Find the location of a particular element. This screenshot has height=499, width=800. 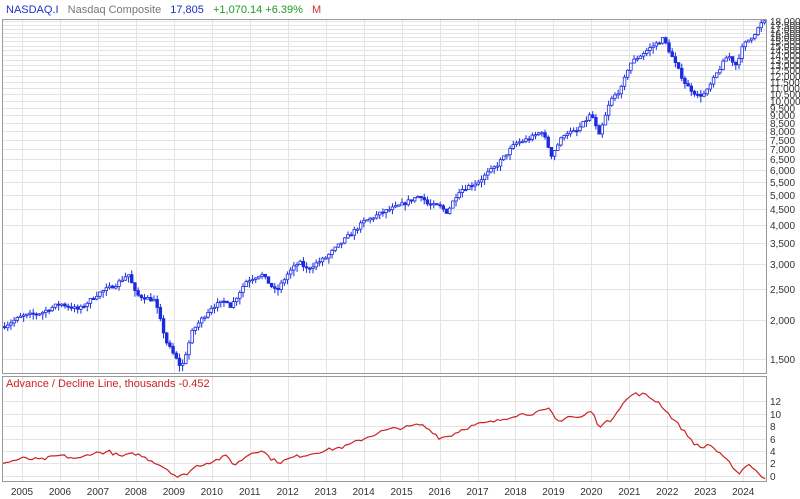

x-tick-label: 2019 is located at coordinates (553, 492).